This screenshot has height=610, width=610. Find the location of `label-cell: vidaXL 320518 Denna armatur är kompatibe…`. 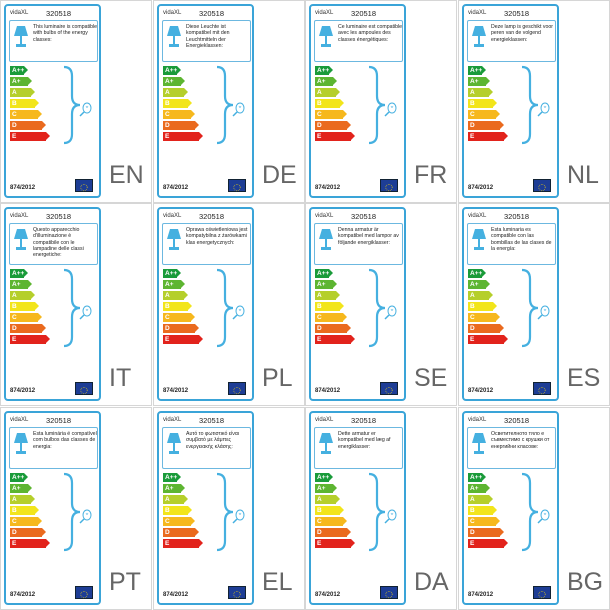

label-cell: vidaXL 320518 Denna armatur är kompatibe… is located at coordinates (381, 304).